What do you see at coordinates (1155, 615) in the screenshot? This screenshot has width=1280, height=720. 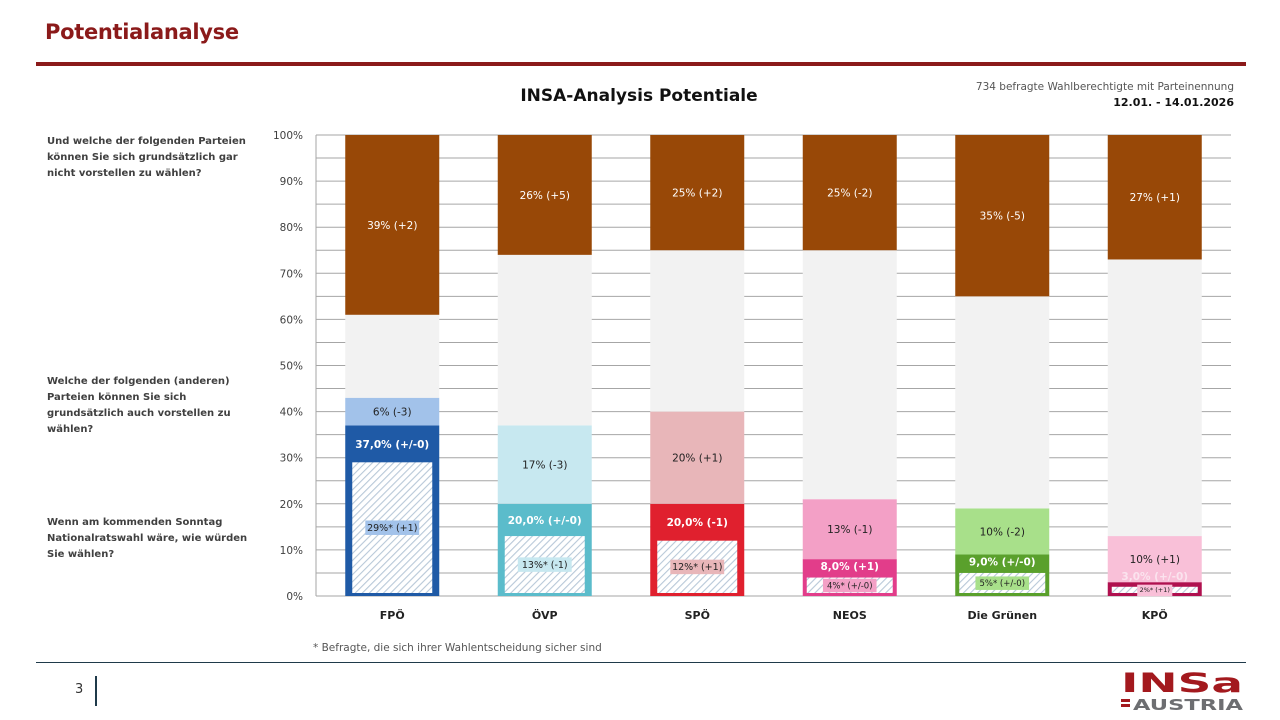 I see `x-tick-label: KPÖ` at bounding box center [1155, 615].